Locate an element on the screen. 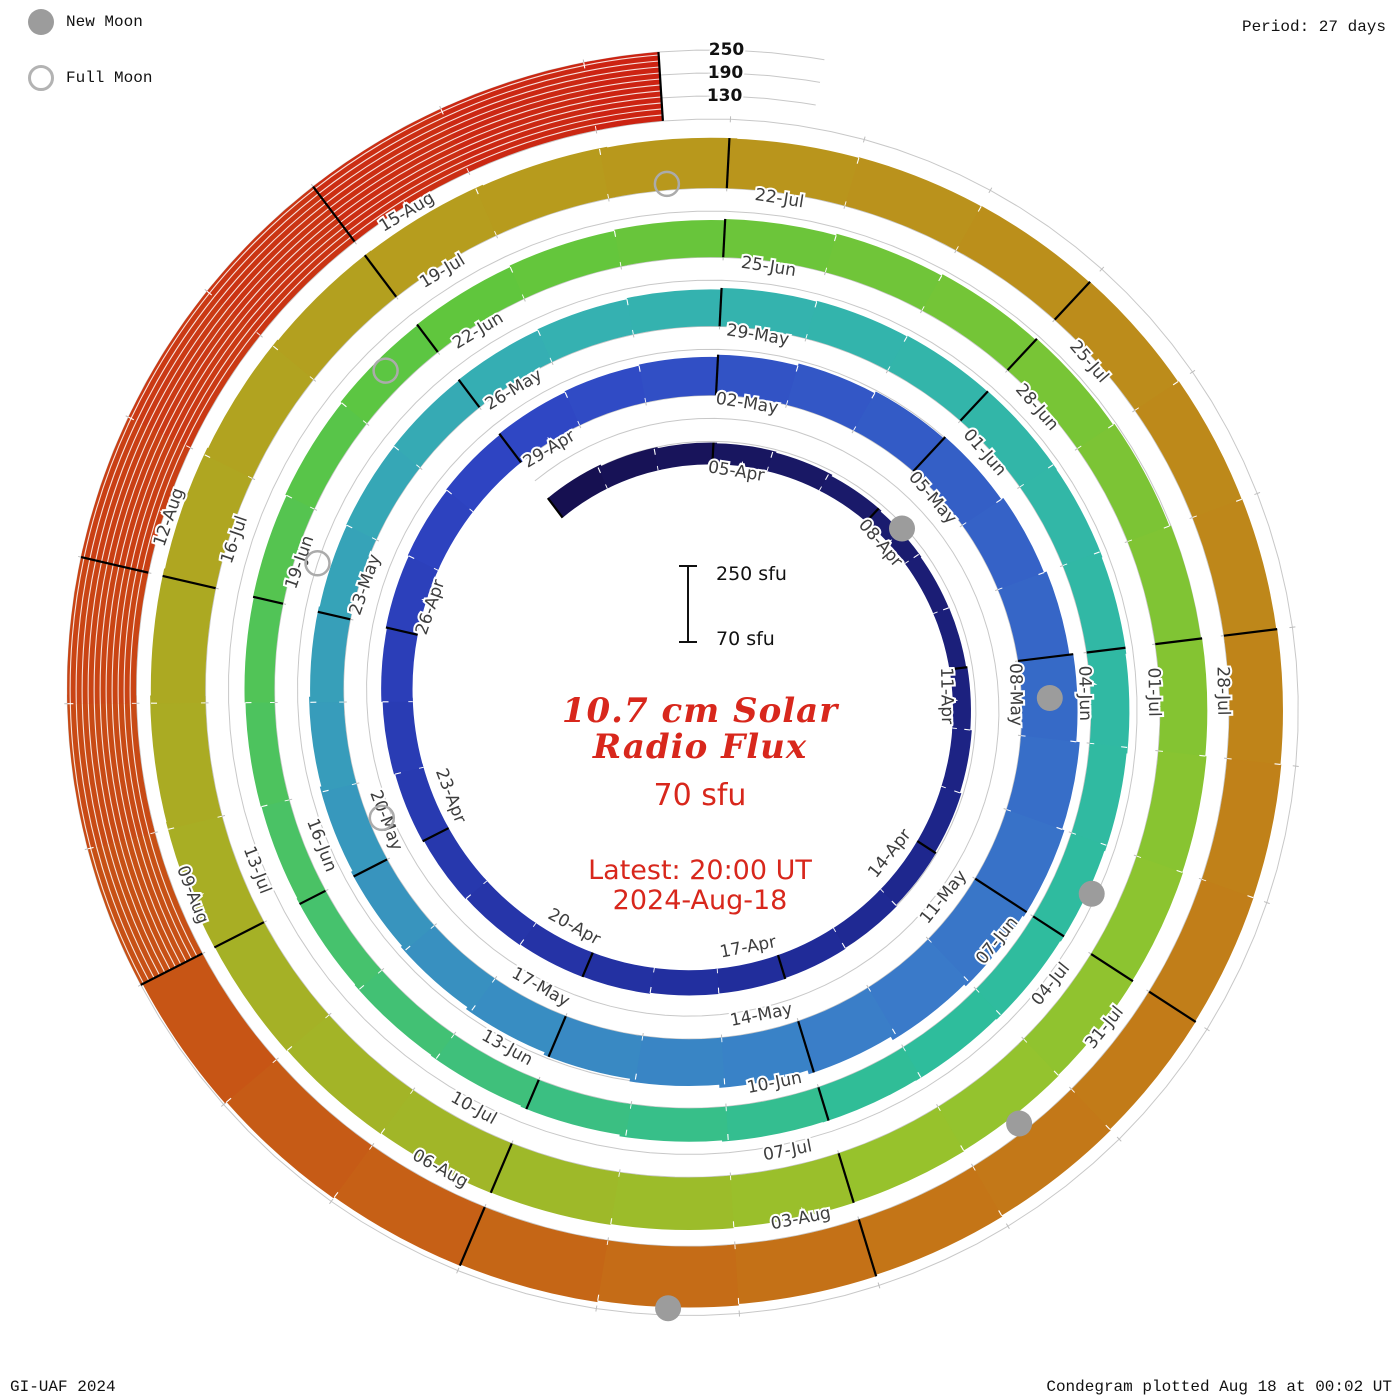 This screenshot has width=1400, height=1400. legend-new-moon: New Moon is located at coordinates (90, 22).